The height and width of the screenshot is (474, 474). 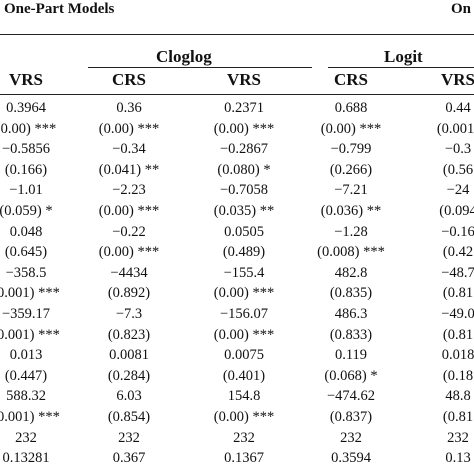 What do you see at coordinates (351, 375) in the screenshot?
I see `table-cell: (0.068) *` at bounding box center [351, 375].